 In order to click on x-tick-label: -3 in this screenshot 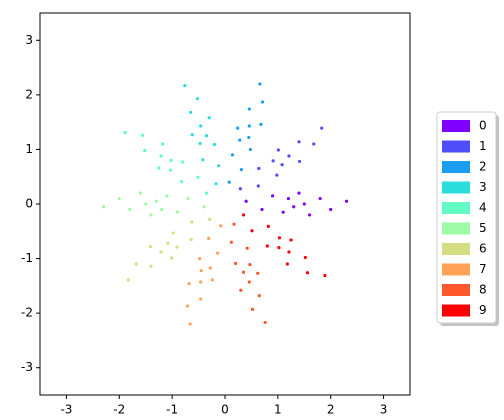, I will do `click(66, 410)`.